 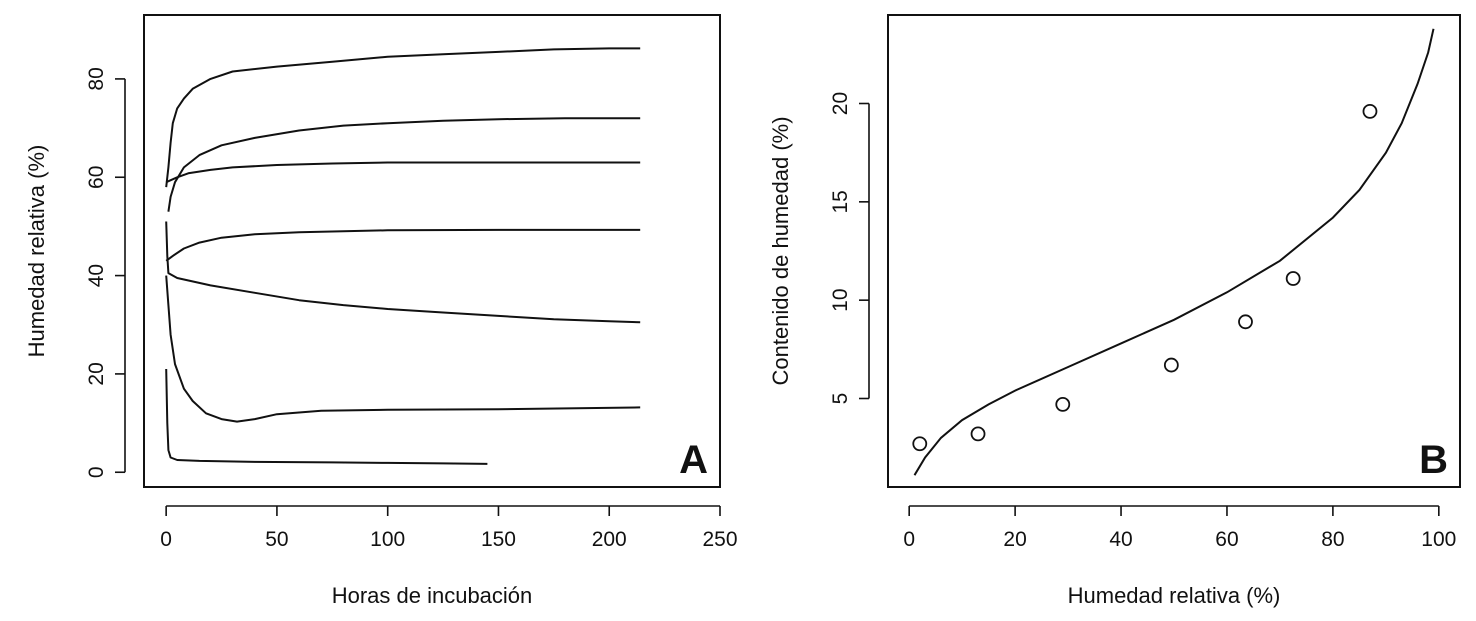 I want to click on y-tick-label: 10, so click(x=840, y=299).